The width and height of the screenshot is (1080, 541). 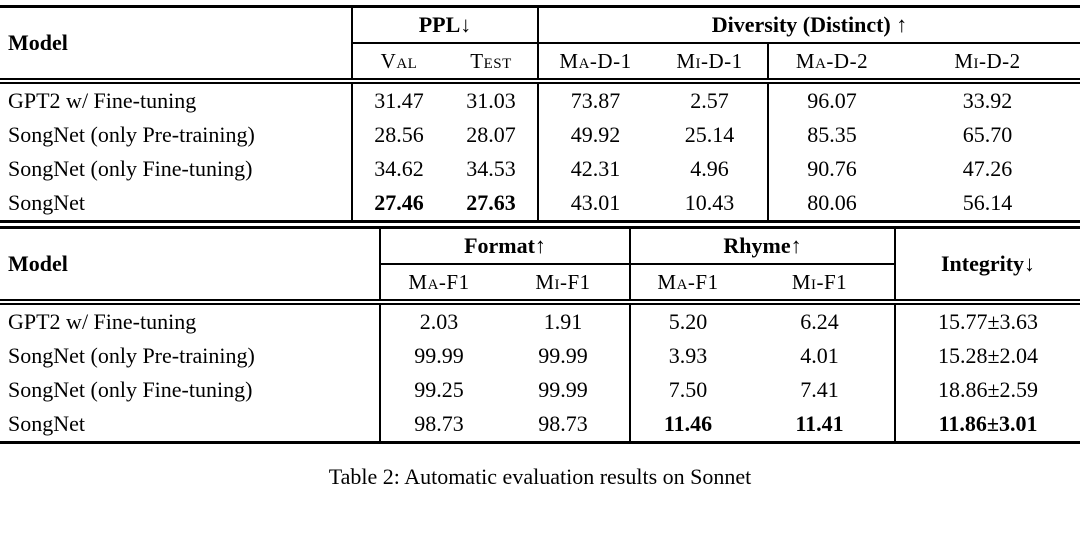 I want to click on value-cell: 42.31, so click(x=595, y=168).